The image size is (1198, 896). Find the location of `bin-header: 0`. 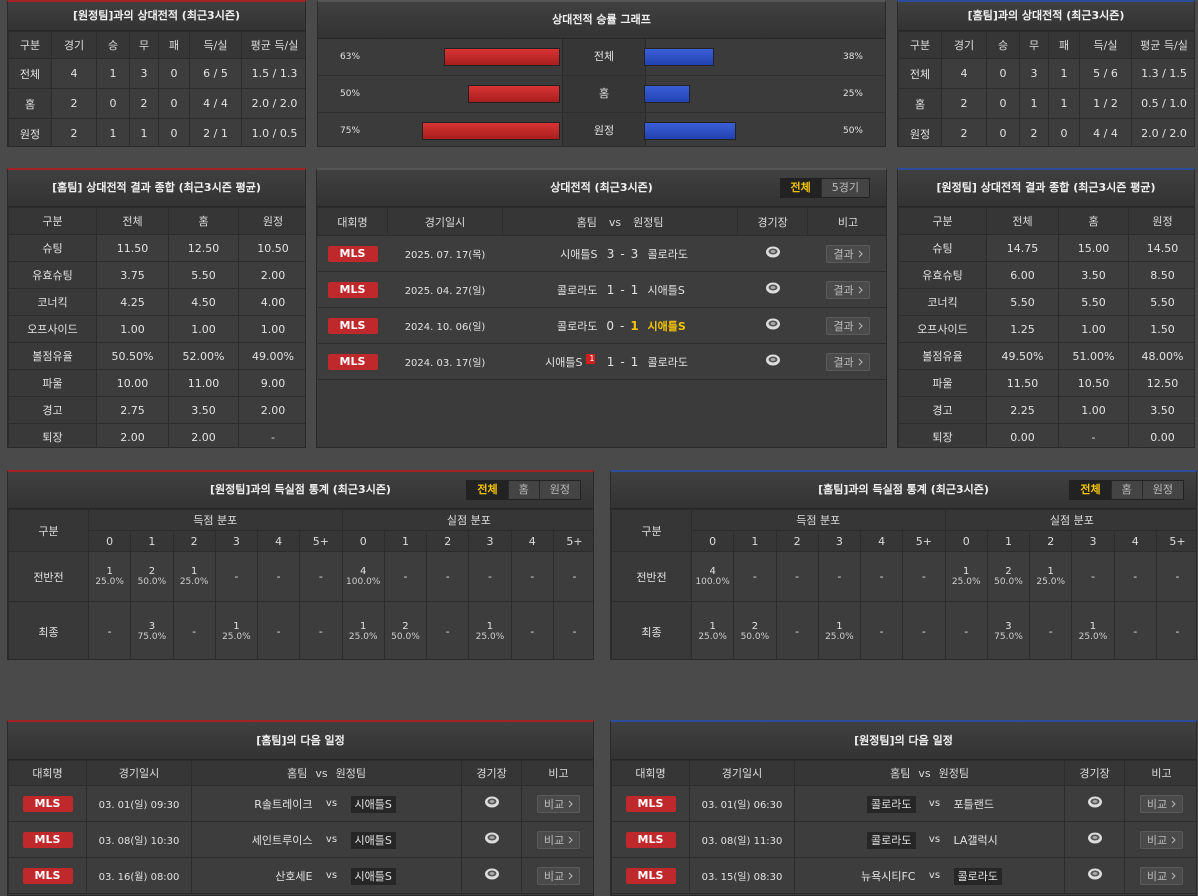

bin-header: 0 is located at coordinates (109, 541).